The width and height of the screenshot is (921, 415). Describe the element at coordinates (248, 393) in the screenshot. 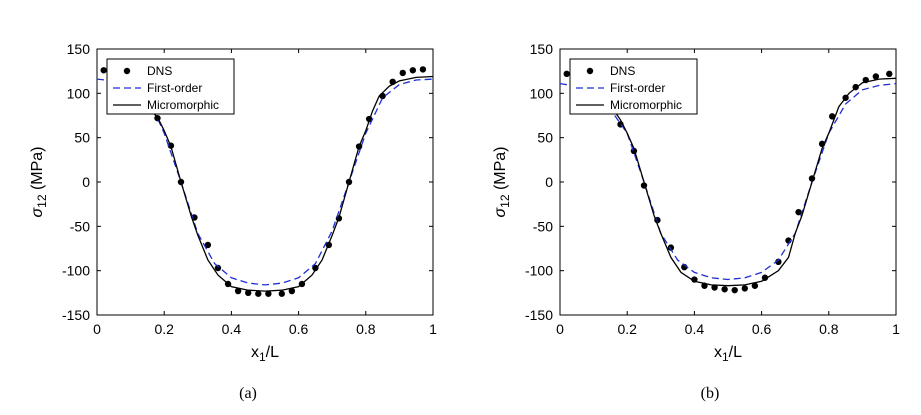

I see `panel-caption: (a)` at that location.